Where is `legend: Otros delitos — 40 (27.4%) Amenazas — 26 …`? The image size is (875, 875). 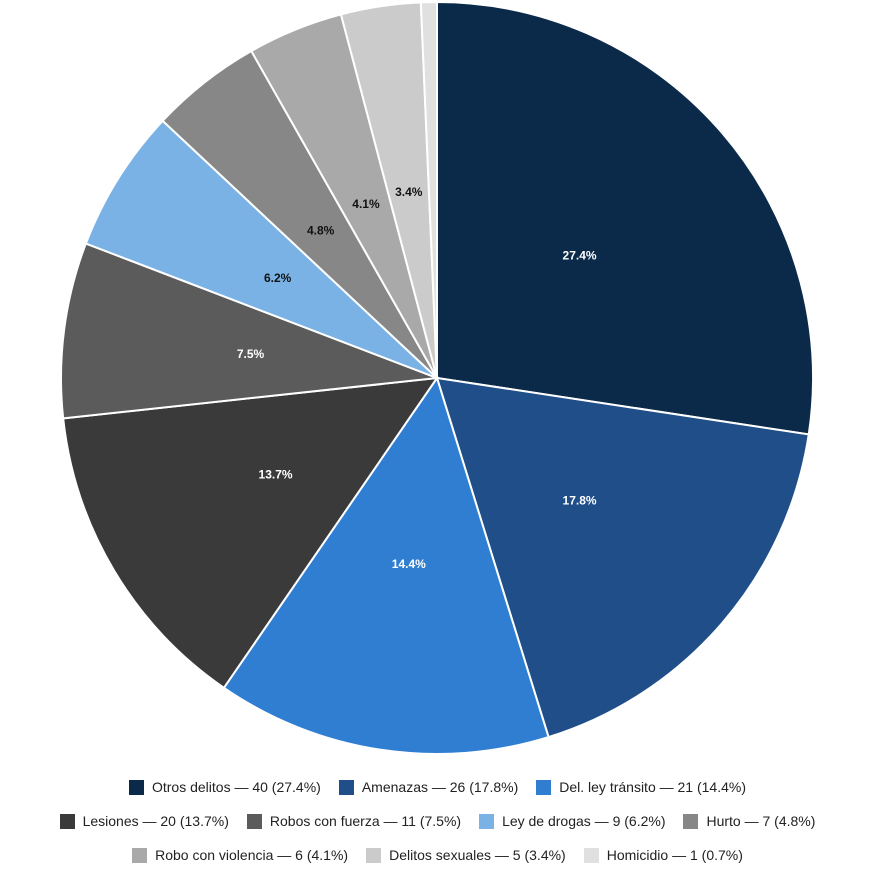 legend: Otros delitos — 40 (27.4%) Amenazas — 26 … is located at coordinates (437, 821).